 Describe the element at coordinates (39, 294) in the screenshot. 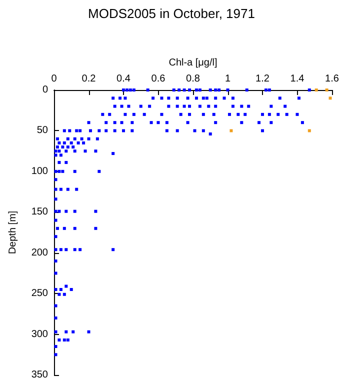

I see `y-tick-label: 250` at that location.